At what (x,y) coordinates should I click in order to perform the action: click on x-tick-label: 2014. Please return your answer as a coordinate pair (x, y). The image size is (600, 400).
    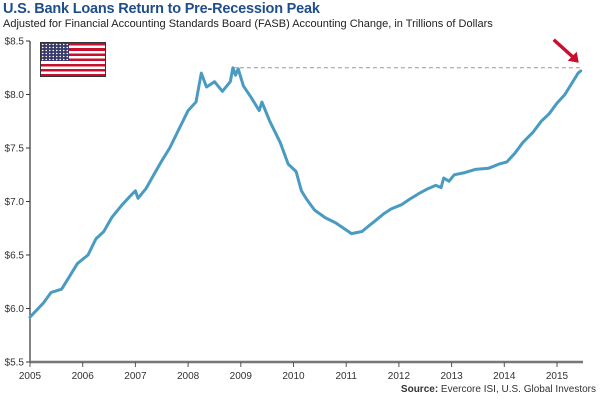
    Looking at the image, I should click on (504, 376).